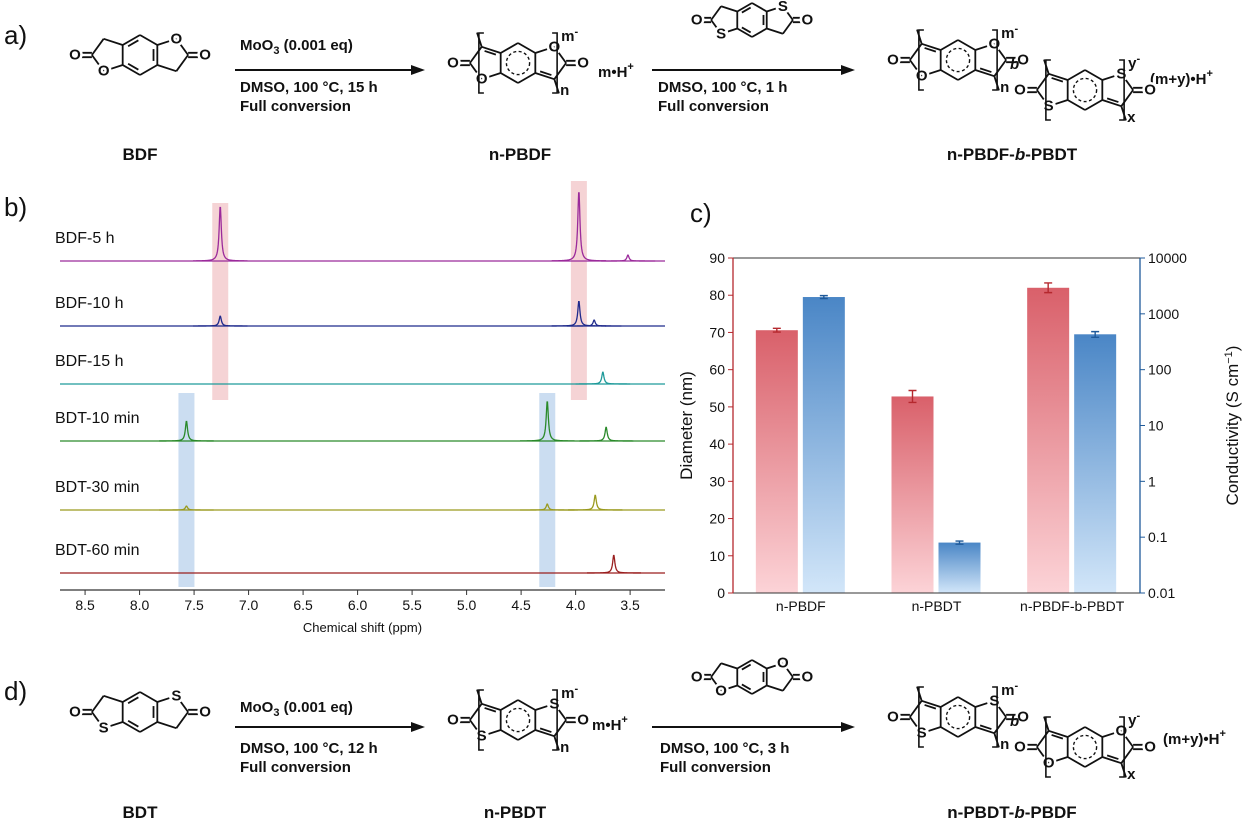 The height and width of the screenshot is (826, 1253). Describe the element at coordinates (315, 45) in the screenshot. I see `reagent-part: (0.001 eq)` at that location.